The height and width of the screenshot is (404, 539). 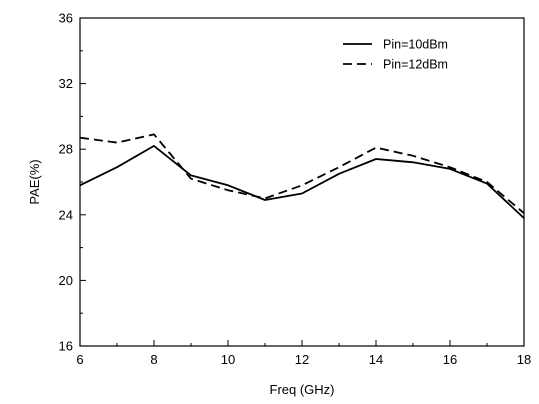 I want to click on legend-label-1: Pin=12dBm, so click(x=415, y=65).